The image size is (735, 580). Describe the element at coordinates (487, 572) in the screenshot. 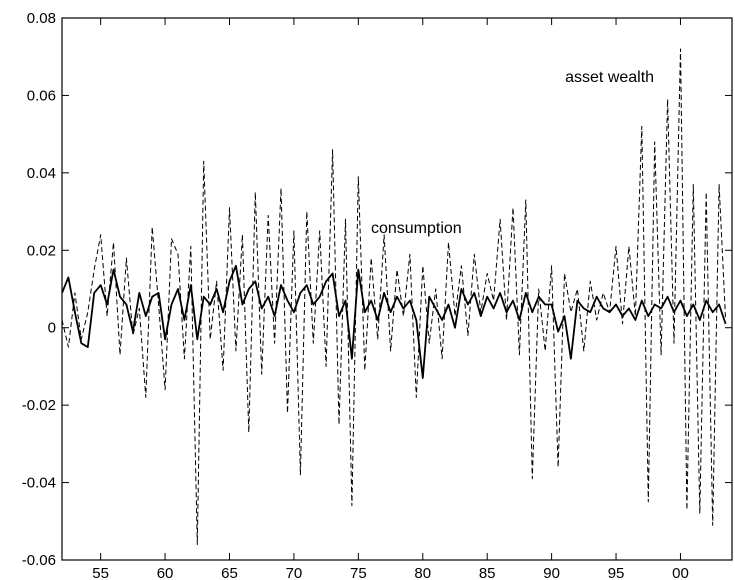

I see `x-tick-label: 85` at that location.